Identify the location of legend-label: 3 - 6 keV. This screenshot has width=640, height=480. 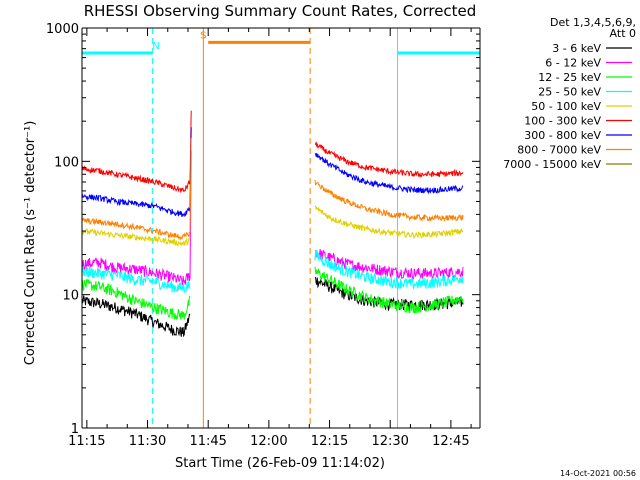
(576, 48).